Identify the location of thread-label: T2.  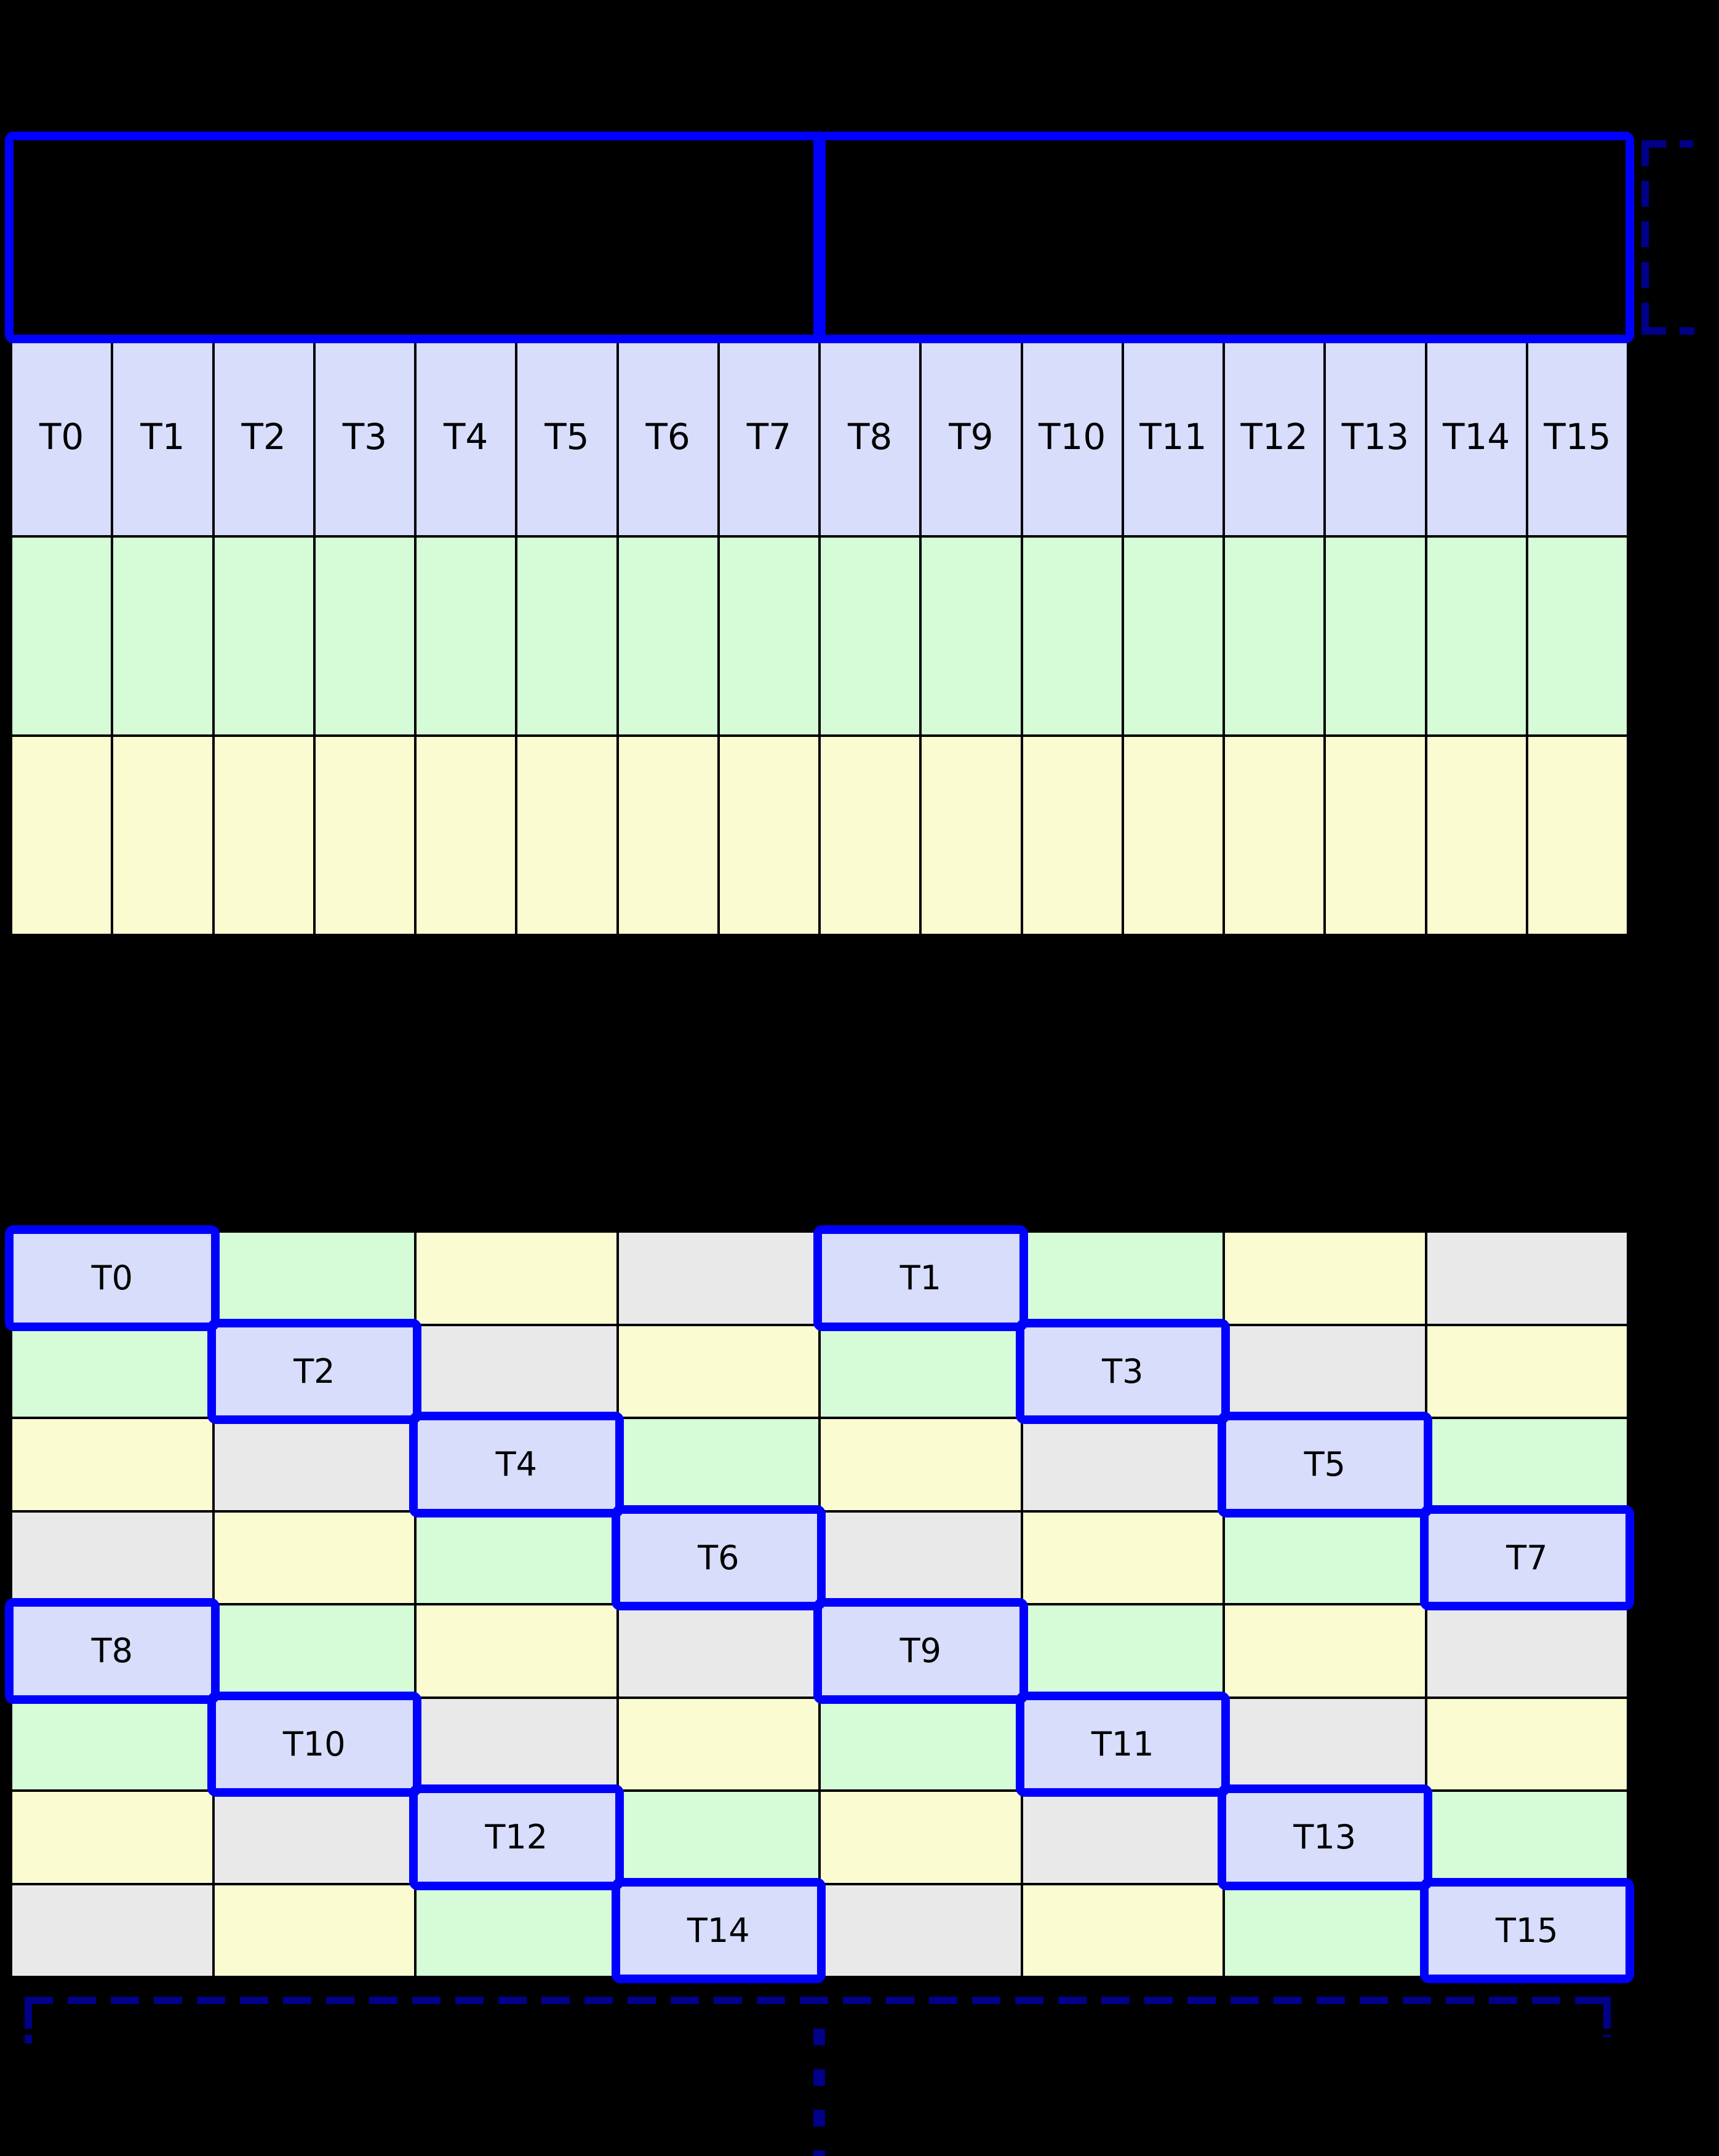
(264, 437).